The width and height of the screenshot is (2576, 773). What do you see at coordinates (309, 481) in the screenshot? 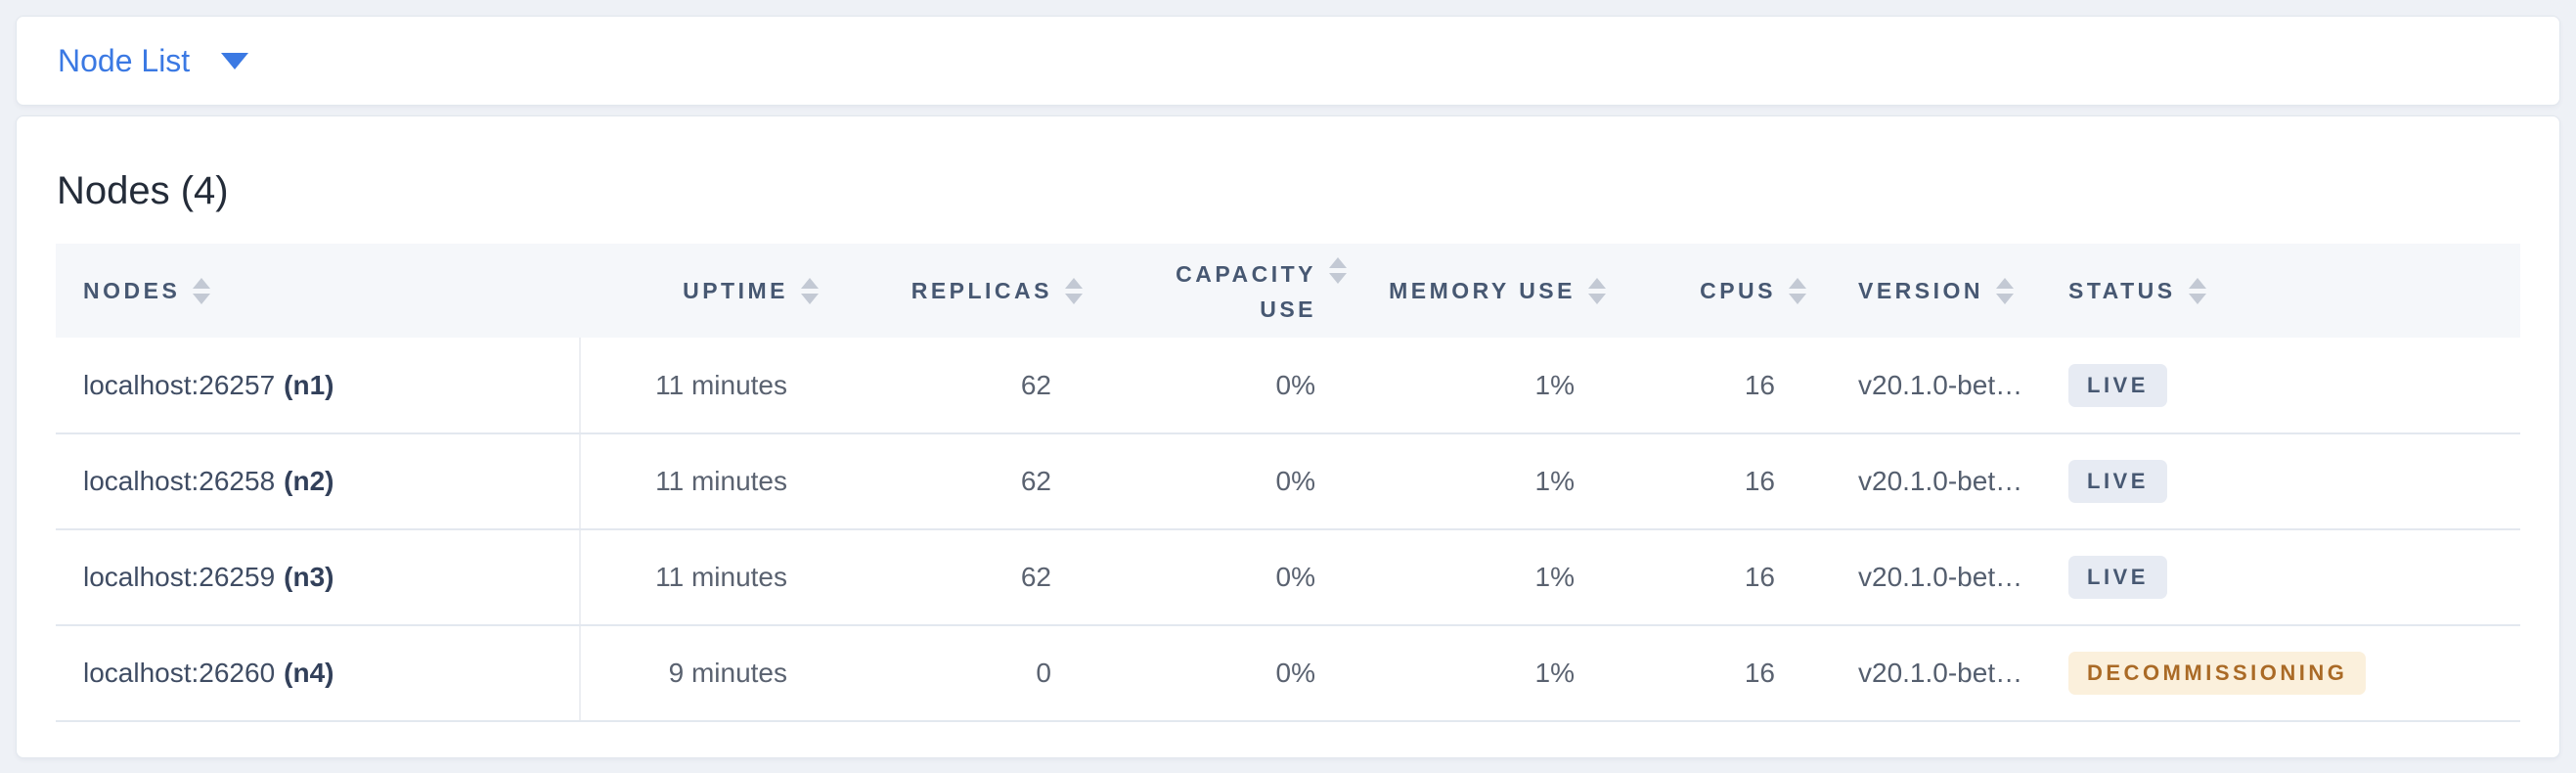
I see `node-id: (n2)` at bounding box center [309, 481].